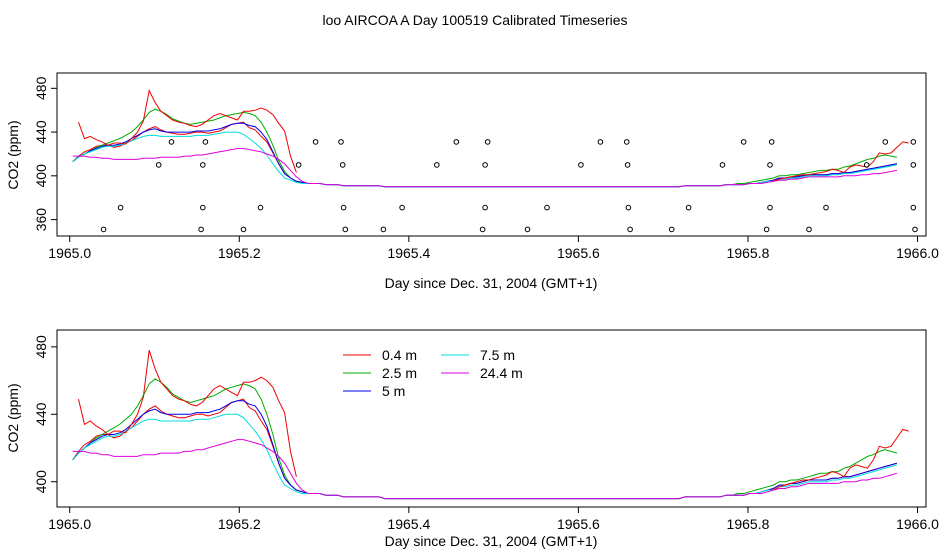 The height and width of the screenshot is (550, 950). Describe the element at coordinates (497, 355) in the screenshot. I see `legend-label: 7.5 m` at that location.